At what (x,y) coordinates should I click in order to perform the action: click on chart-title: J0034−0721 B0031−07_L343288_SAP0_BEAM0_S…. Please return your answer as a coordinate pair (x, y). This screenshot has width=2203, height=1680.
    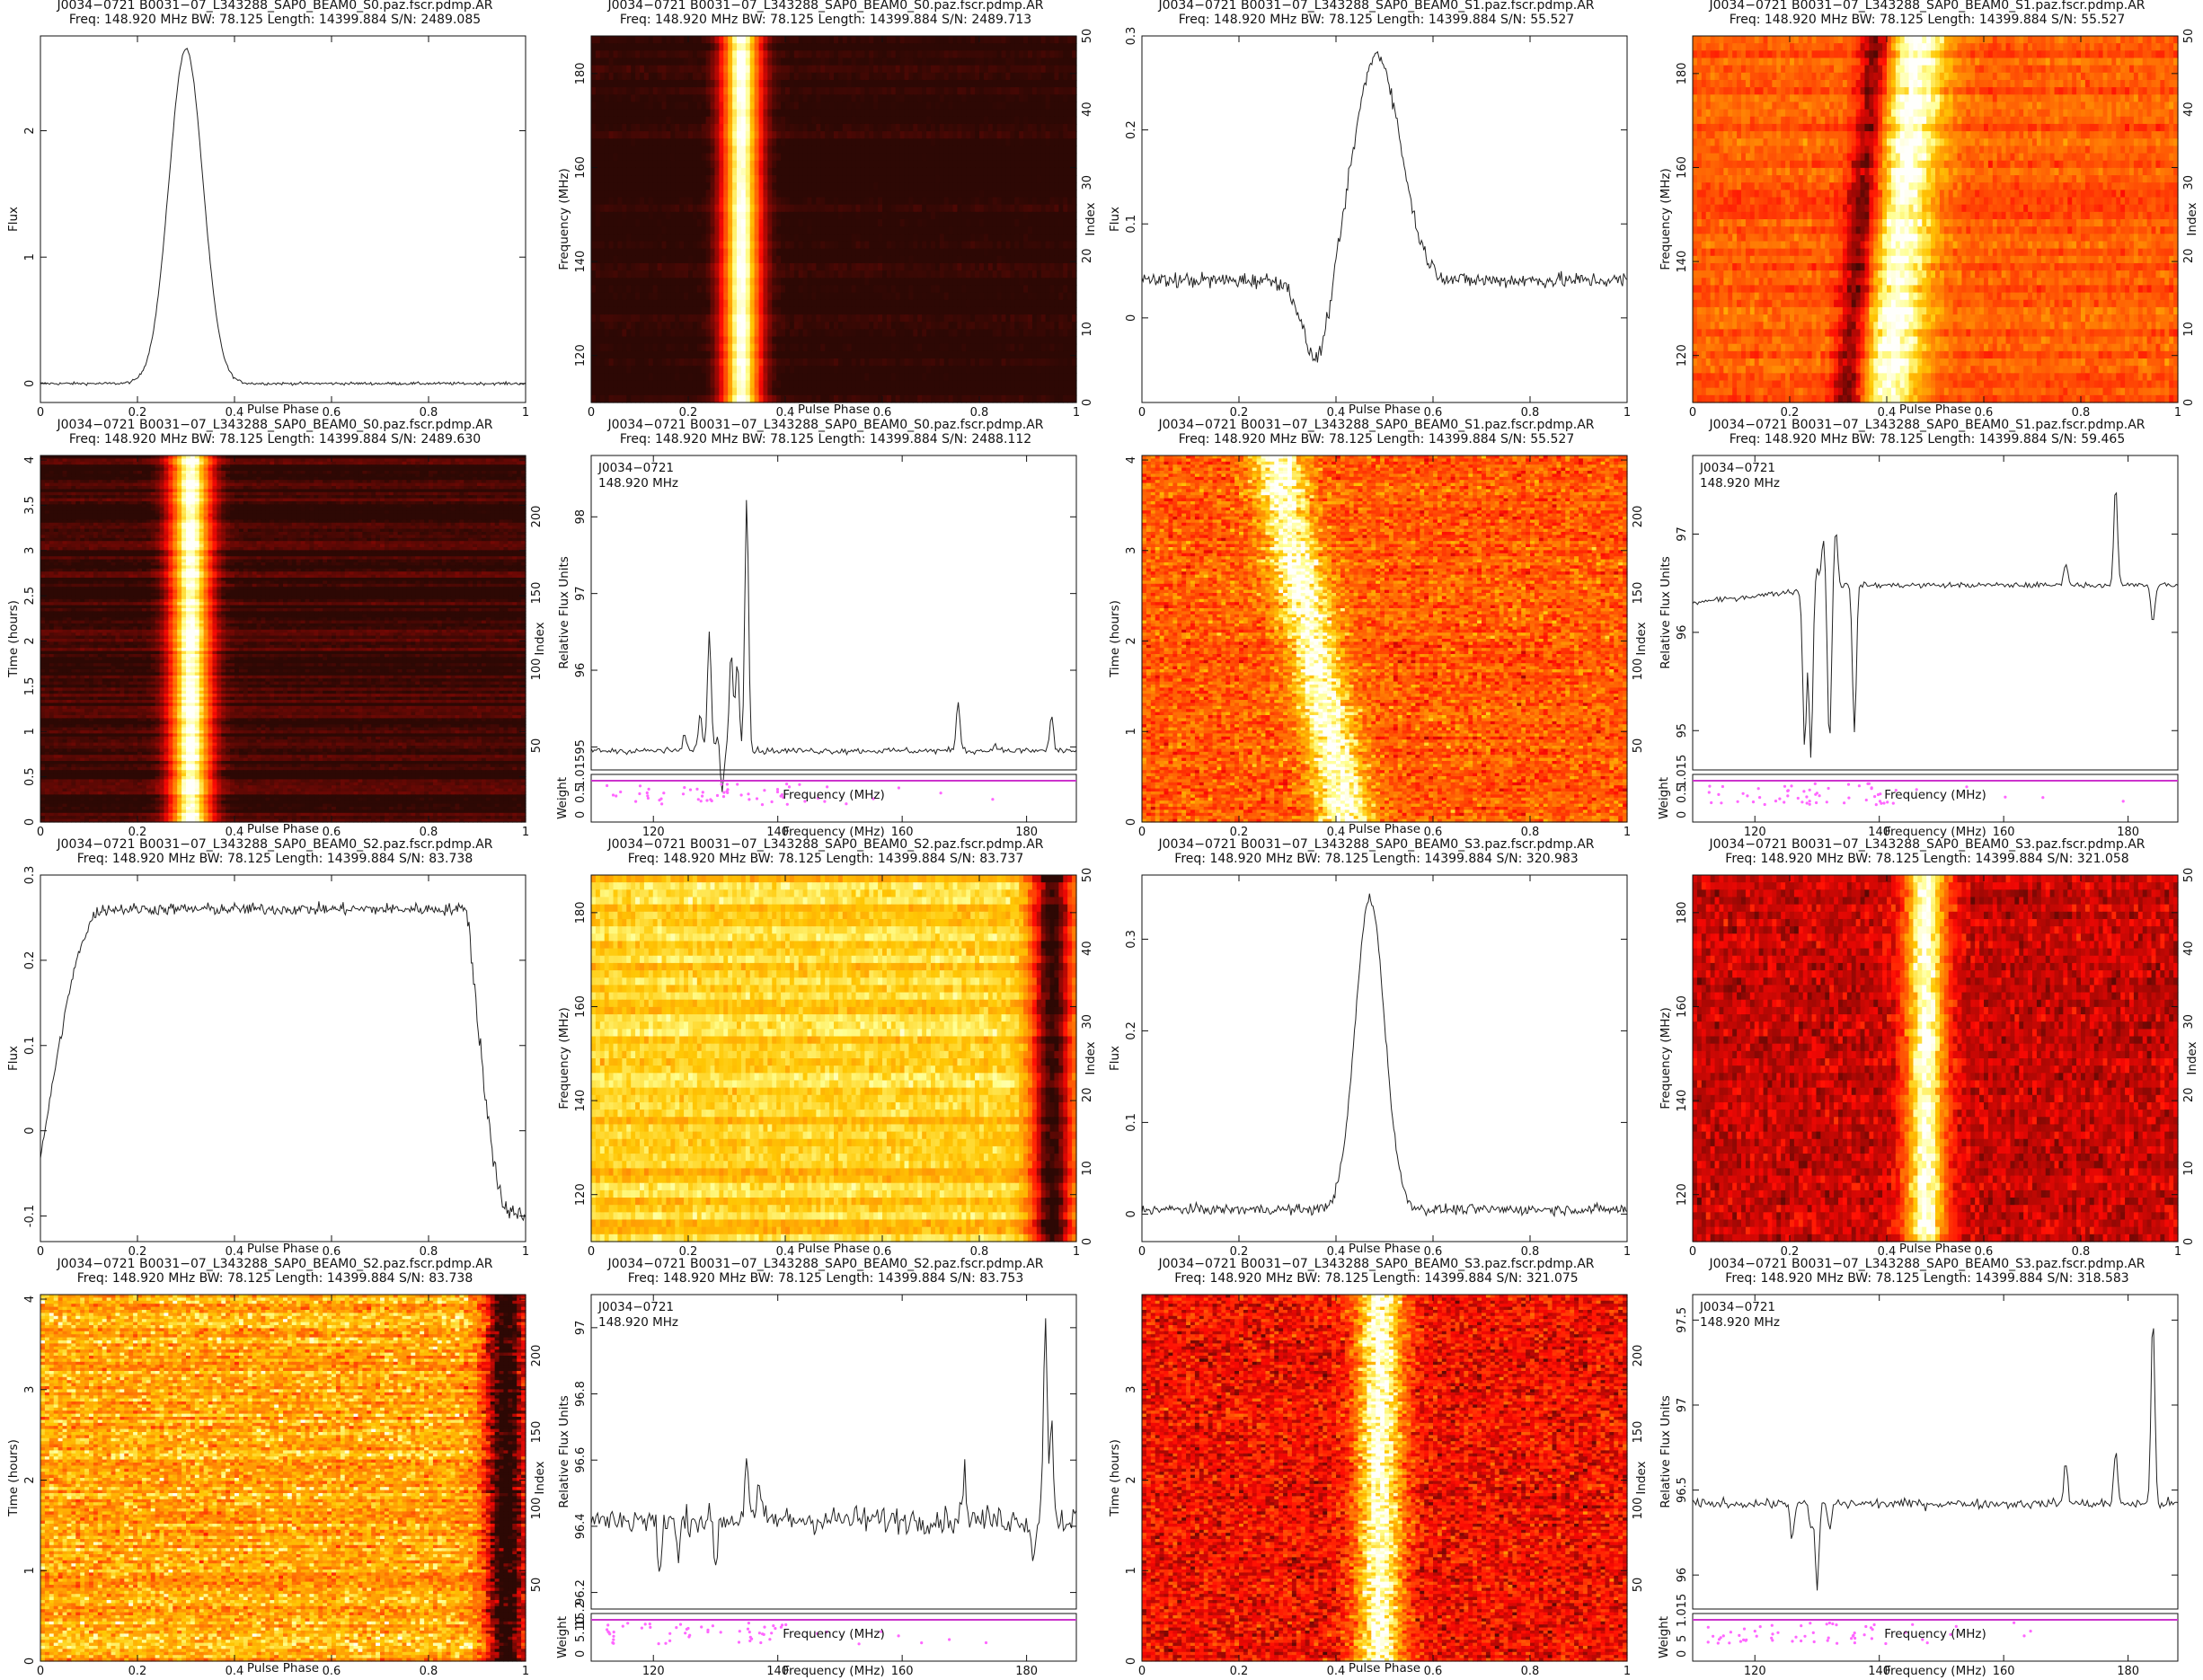
    Looking at the image, I should click on (824, 6).